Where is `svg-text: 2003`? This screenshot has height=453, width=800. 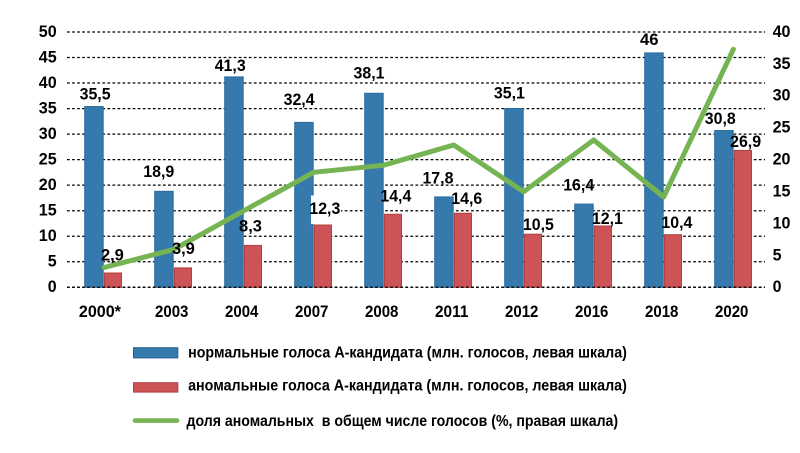 svg-text: 2003 is located at coordinates (171, 311).